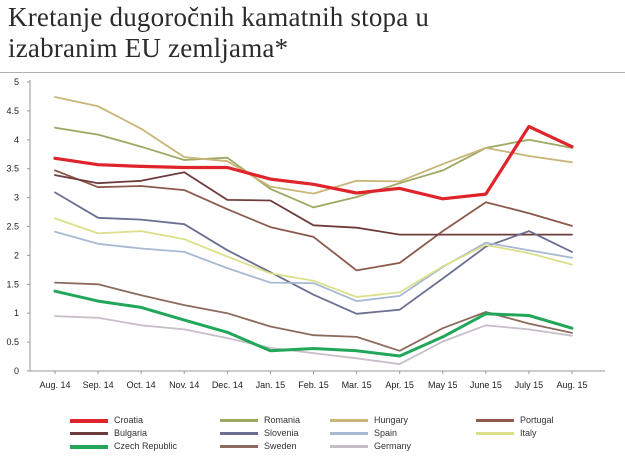 Image resolution: width=625 pixels, height=457 pixels. Describe the element at coordinates (386, 433) in the screenshot. I see `legend-label: Spain` at that location.